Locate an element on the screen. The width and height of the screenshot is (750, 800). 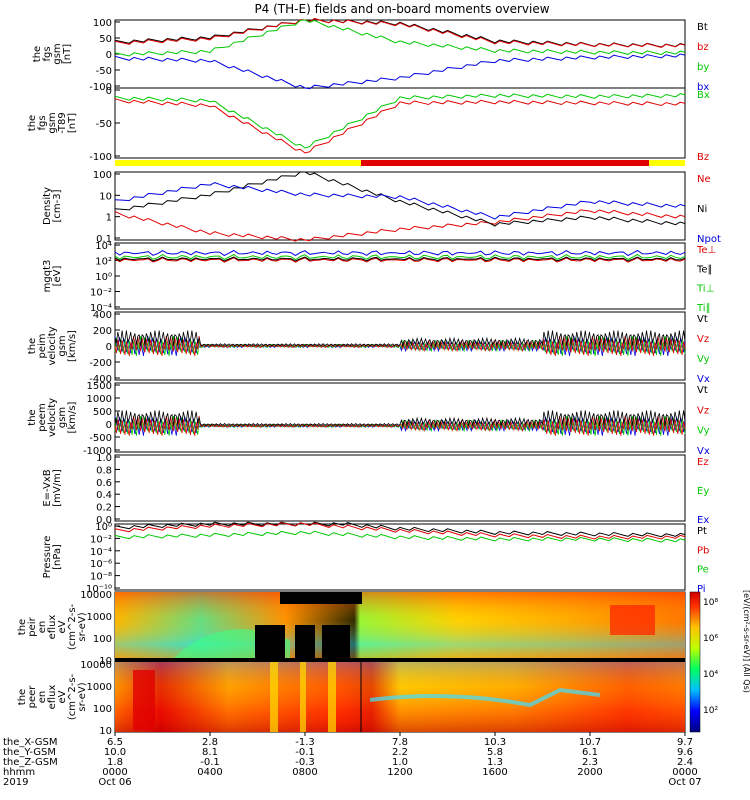
legend-Pi: Pi is located at coordinates (701, 589).